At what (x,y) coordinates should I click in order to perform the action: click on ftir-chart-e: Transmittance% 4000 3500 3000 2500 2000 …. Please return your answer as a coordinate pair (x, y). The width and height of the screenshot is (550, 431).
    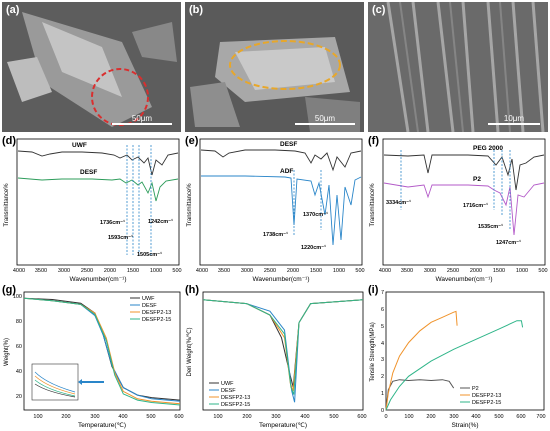
    Looking at the image, I should click on (276, 210).